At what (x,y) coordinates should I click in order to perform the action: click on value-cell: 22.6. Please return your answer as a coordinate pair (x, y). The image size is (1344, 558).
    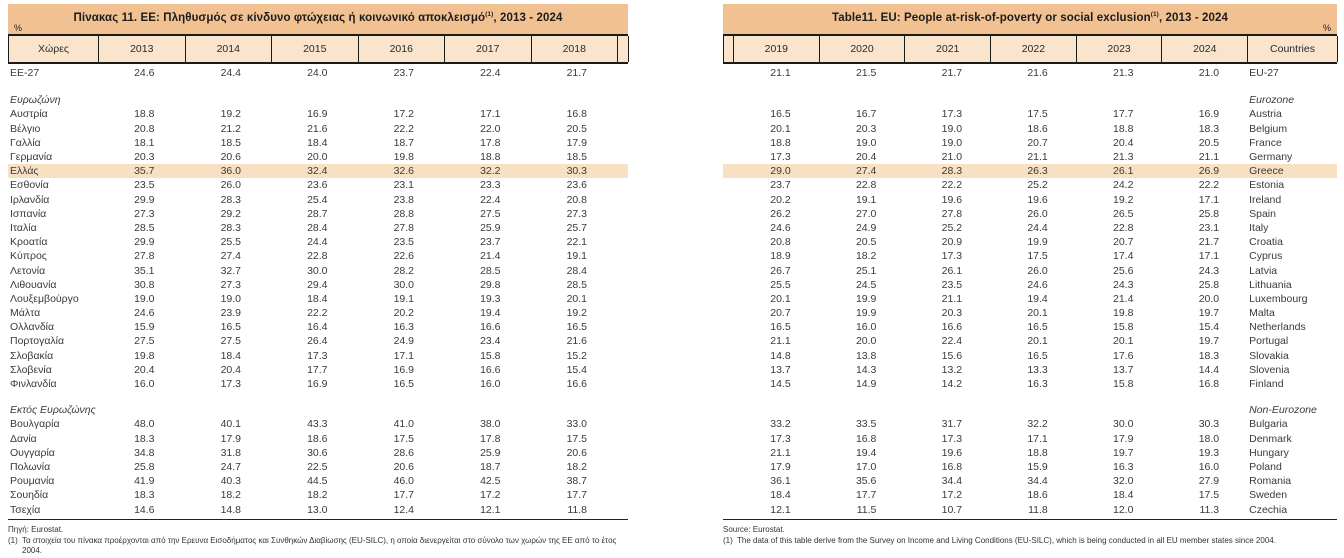
    Looking at the image, I should click on (403, 256).